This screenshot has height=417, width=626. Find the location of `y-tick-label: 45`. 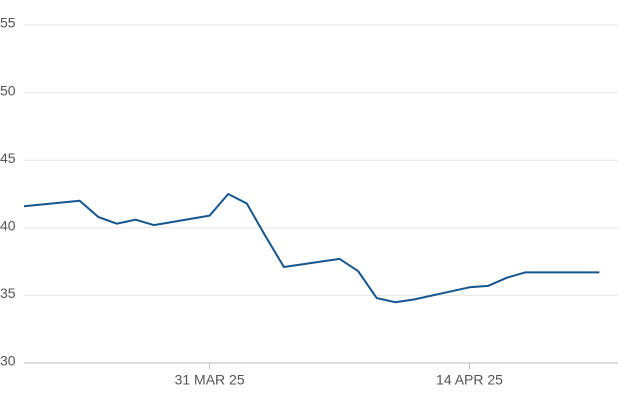

y-tick-label: 45 is located at coordinates (8, 158).